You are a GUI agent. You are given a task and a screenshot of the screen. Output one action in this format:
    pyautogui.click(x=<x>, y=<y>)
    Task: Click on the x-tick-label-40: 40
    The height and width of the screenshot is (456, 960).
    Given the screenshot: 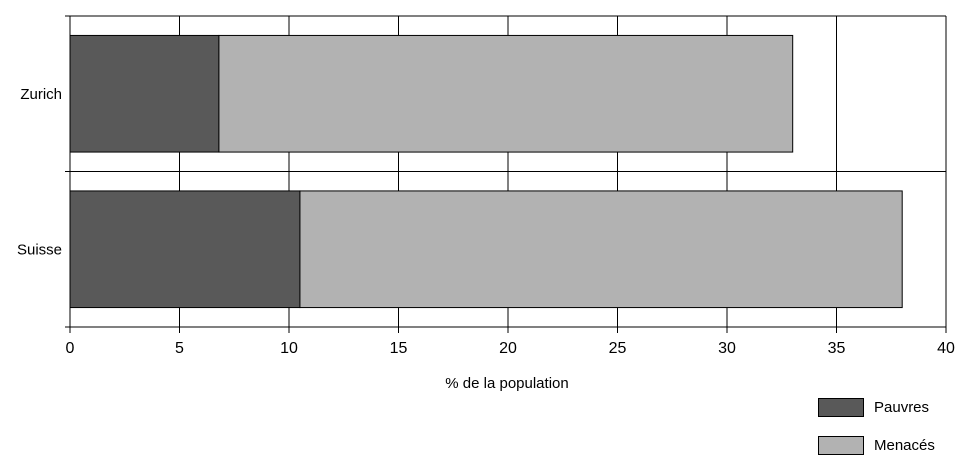 What is the action you would take?
    pyautogui.click(x=946, y=348)
    